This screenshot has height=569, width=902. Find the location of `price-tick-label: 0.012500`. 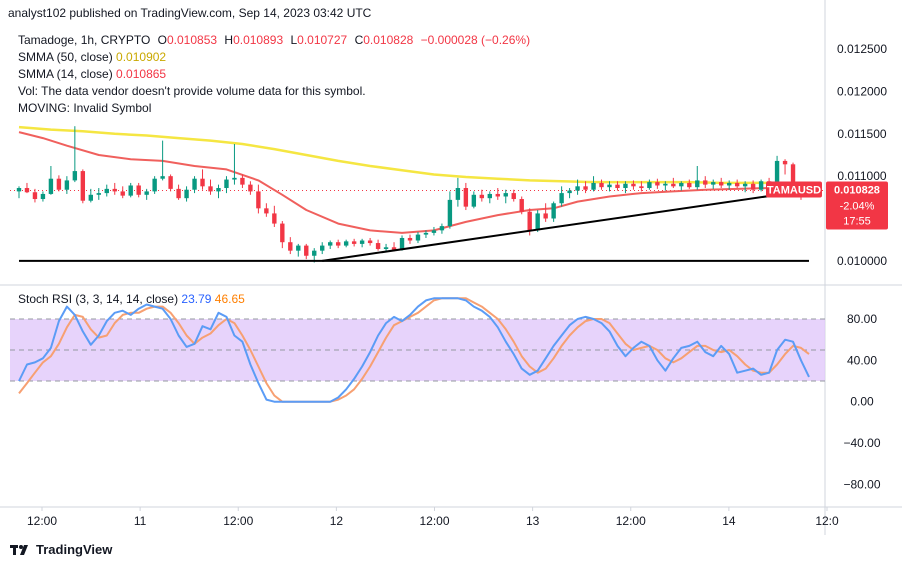

price-tick-label: 0.012500 is located at coordinates (862, 49).